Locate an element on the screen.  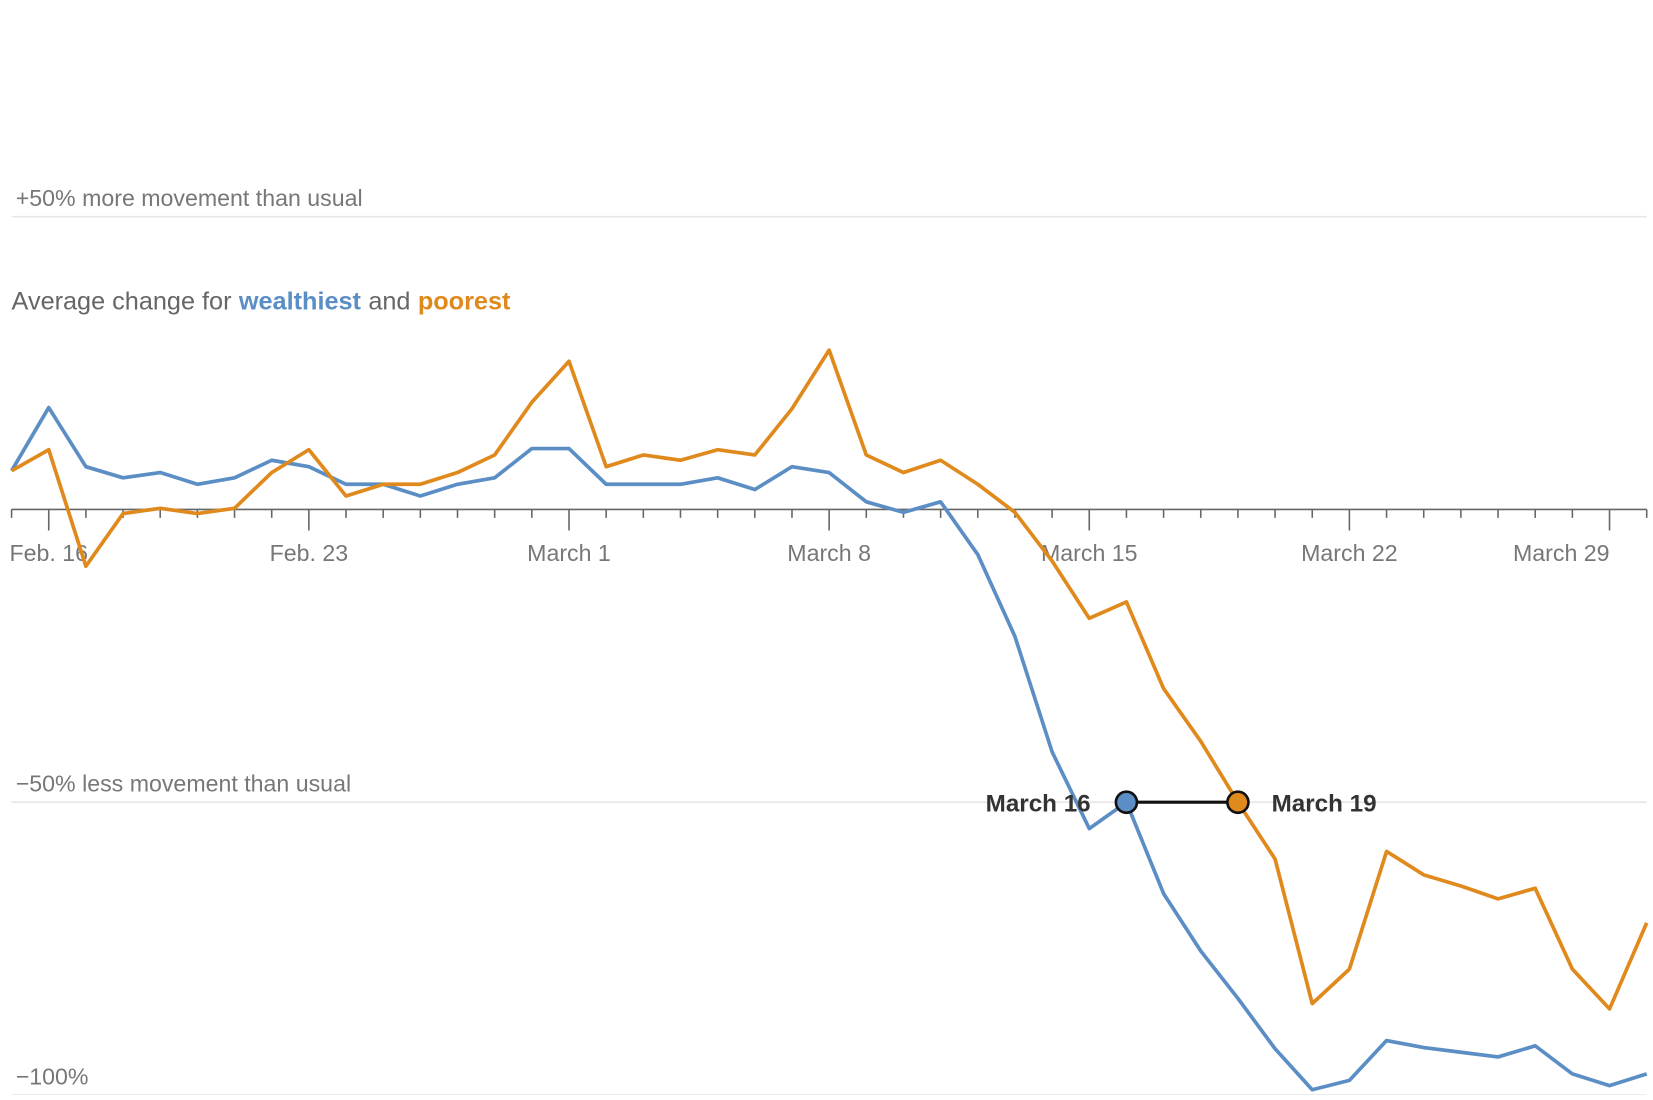
y-tick-label: −50% less movement than usual is located at coordinates (183, 784).